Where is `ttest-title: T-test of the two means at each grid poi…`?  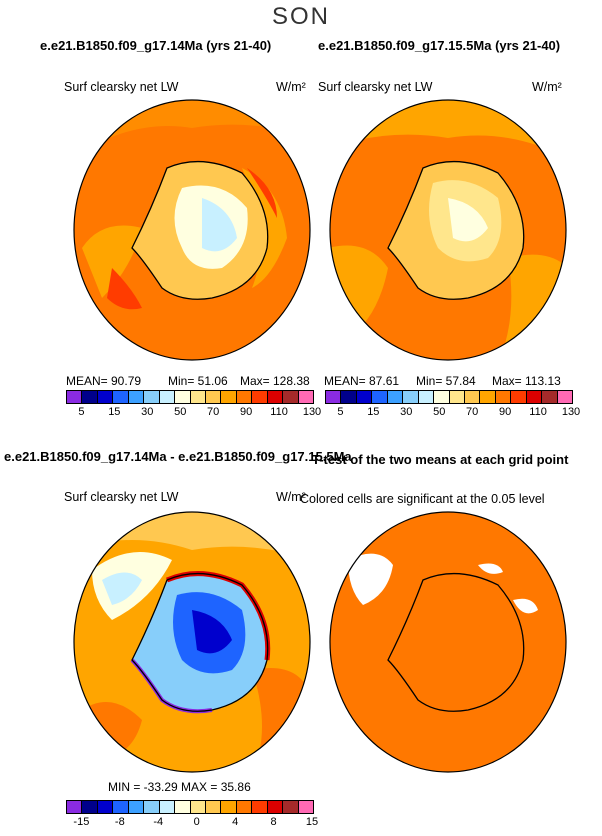
ttest-title: T-test of the two means at each grid poi… is located at coordinates (440, 459).